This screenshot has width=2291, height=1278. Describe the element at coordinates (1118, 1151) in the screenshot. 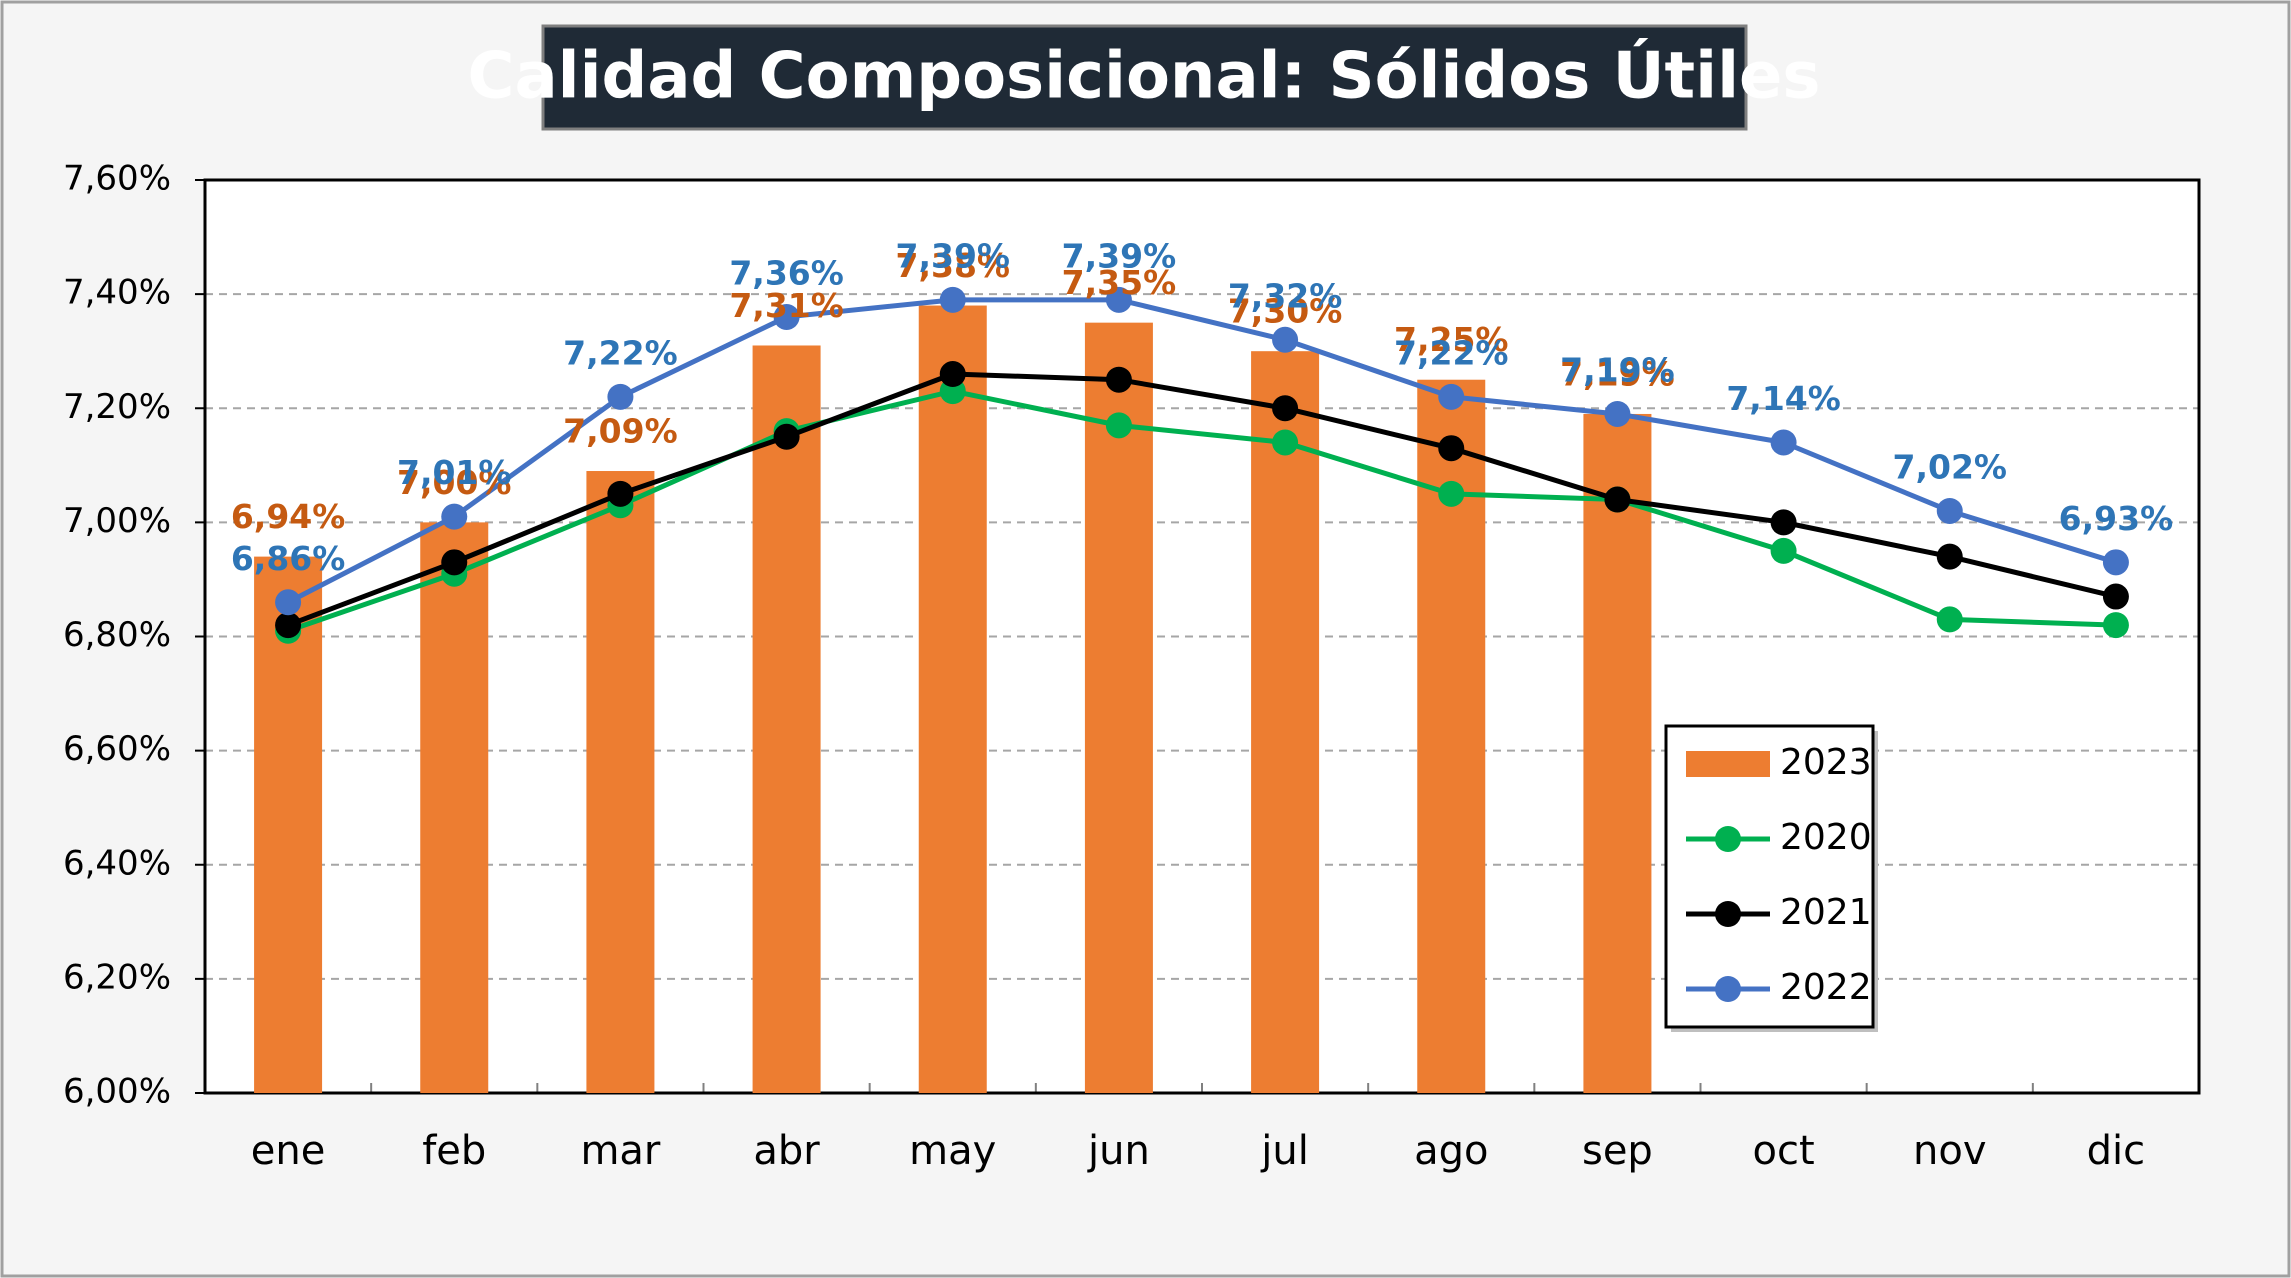

I see `x-tick-label: jun` at that location.